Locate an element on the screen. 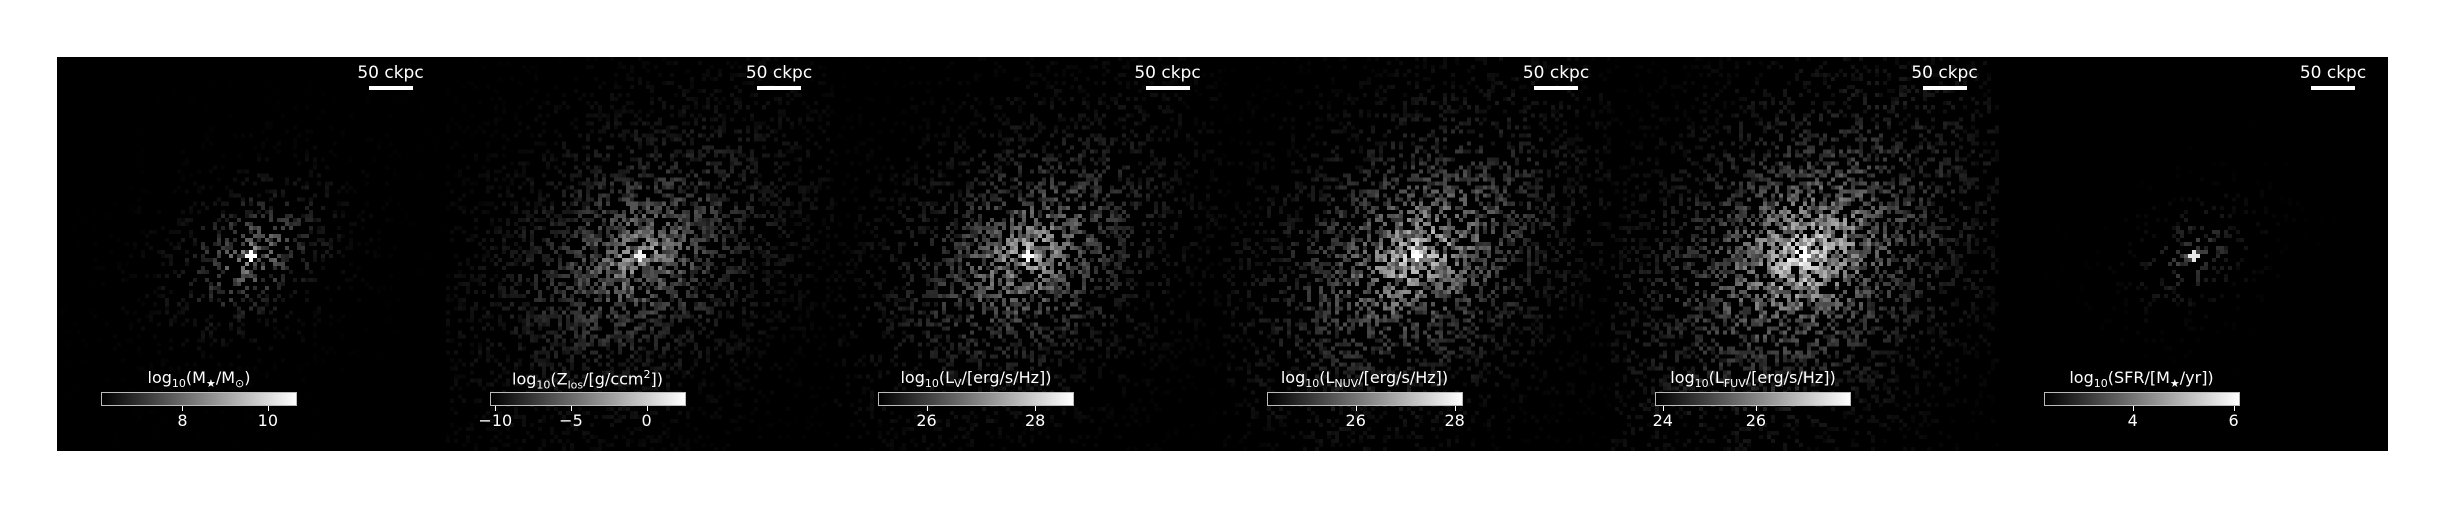 The width and height of the screenshot is (2444, 507). colorbar-tick-label: 0 is located at coordinates (646, 420).